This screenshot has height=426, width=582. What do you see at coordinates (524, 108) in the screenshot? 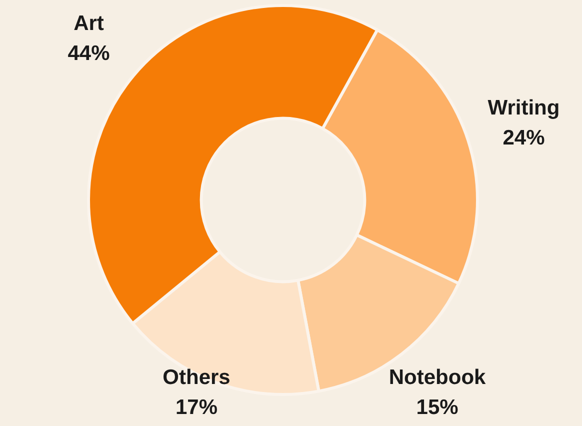
I see `slice-label: Writing` at bounding box center [524, 108].